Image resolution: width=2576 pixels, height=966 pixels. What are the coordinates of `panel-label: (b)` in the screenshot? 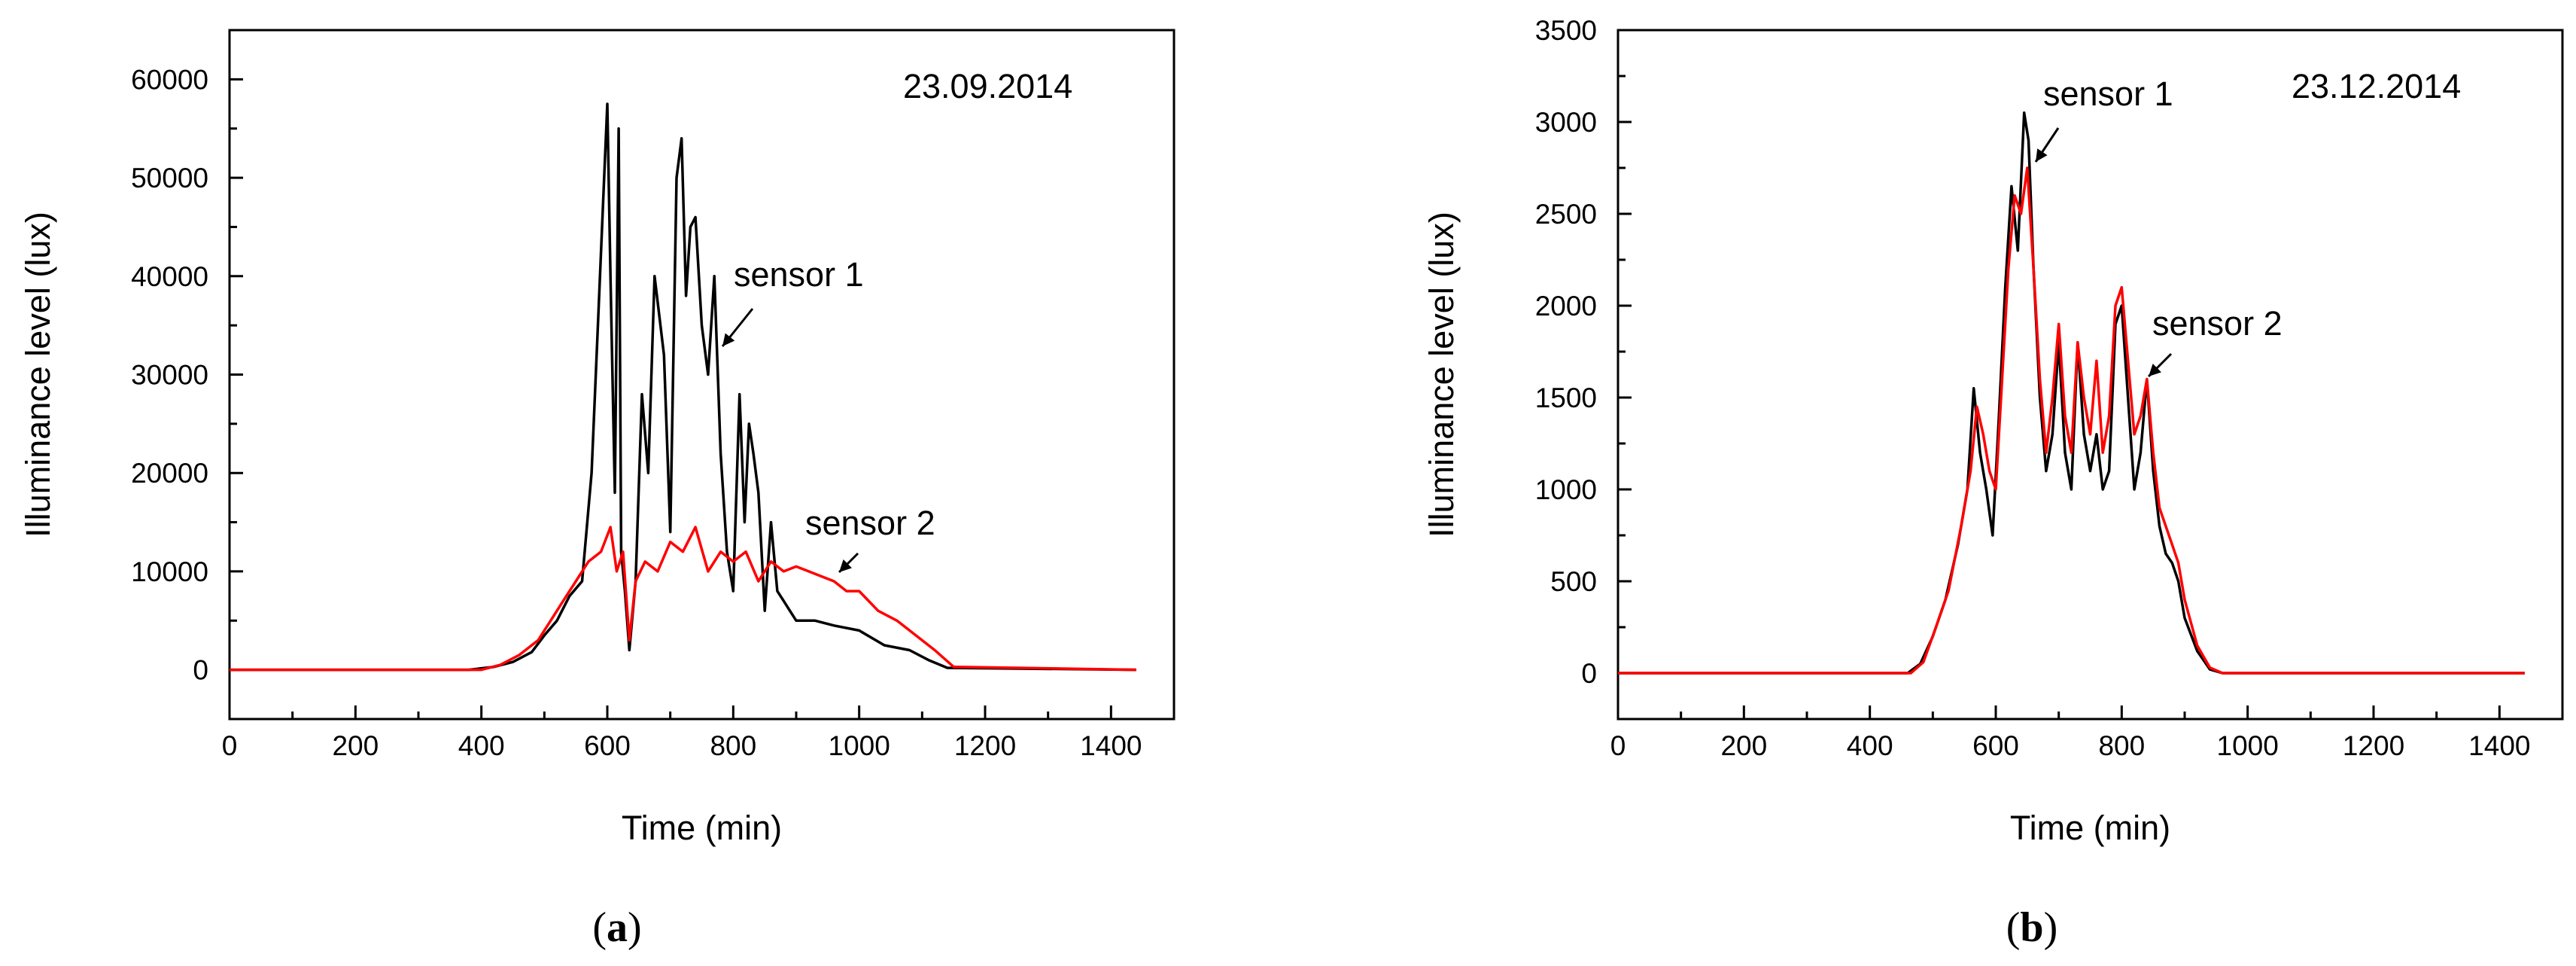 It's located at (2031, 927).